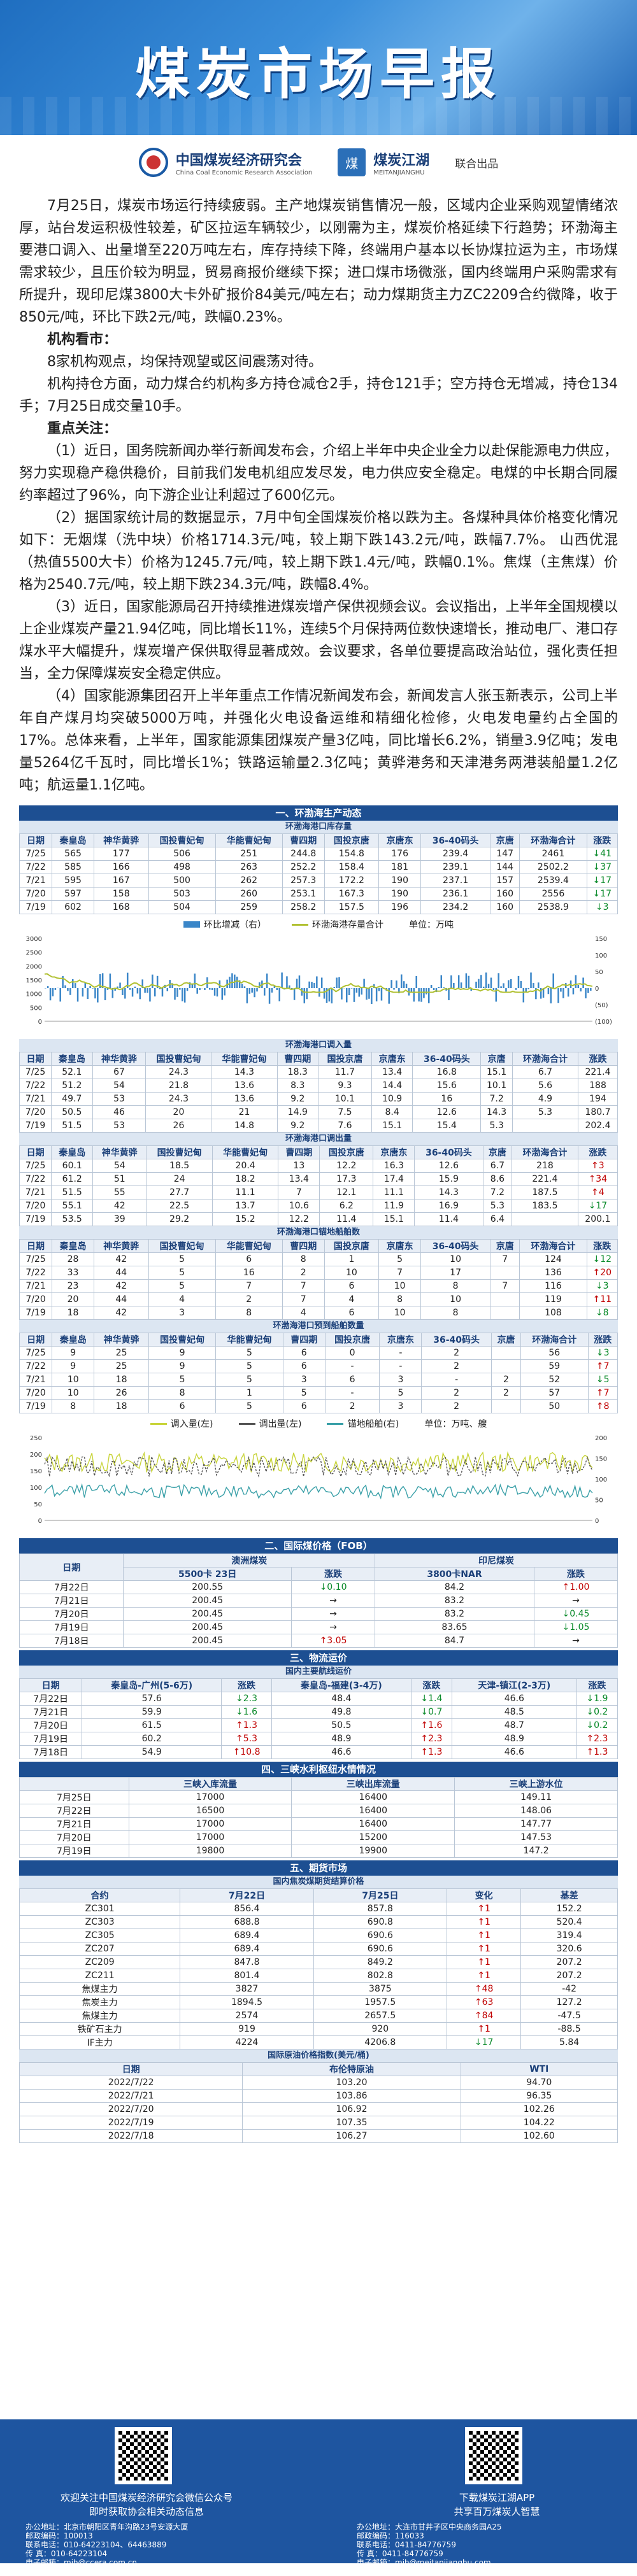 The image size is (637, 2576). What do you see at coordinates (36, 1393) in the screenshot?
I see `table-cell: 7/20` at bounding box center [36, 1393].